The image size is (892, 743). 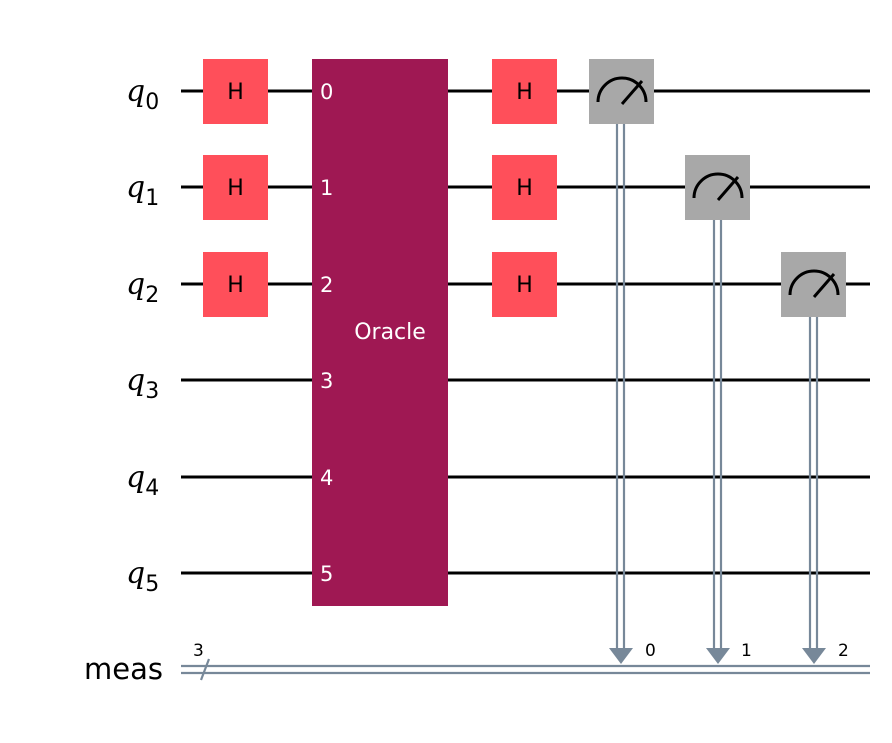 I want to click on oracle-label: Oracle, so click(x=390, y=332).